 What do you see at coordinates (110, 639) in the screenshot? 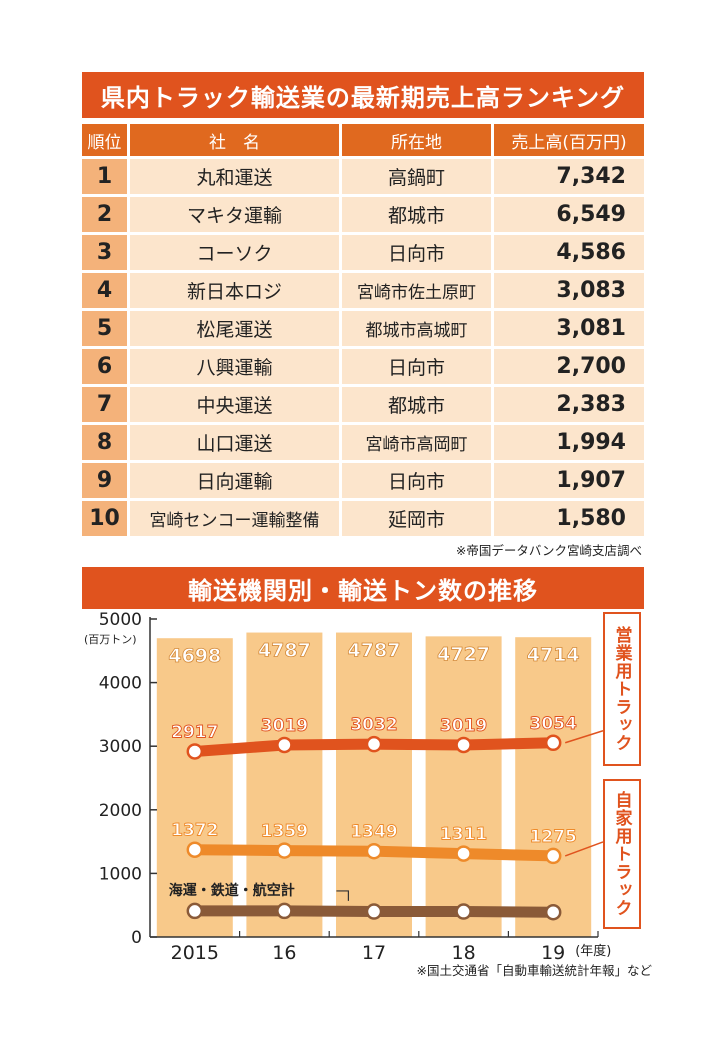
I see `y-axis-unit: (百万トン)` at bounding box center [110, 639].